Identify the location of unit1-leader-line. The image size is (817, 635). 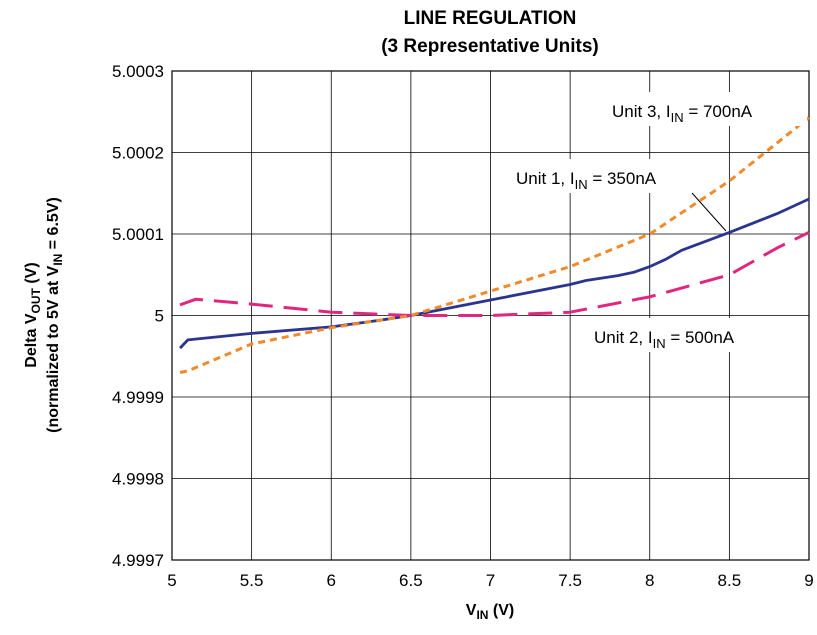
(709, 212).